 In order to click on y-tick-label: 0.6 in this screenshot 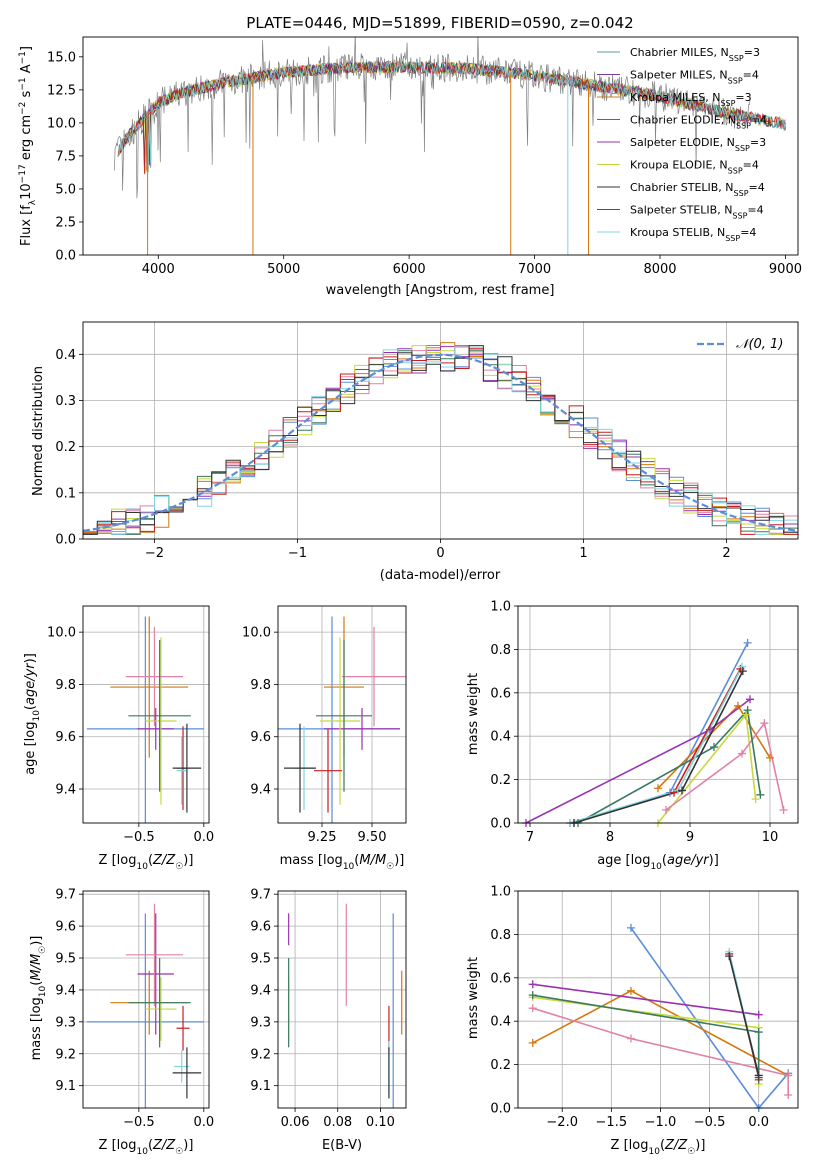, I will do `click(500, 693)`.